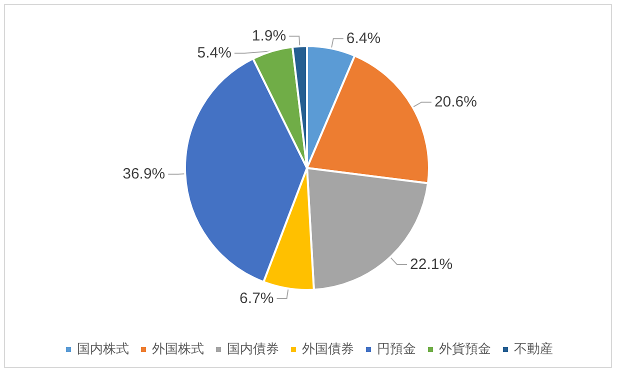 The width and height of the screenshot is (617, 373). I want to click on legend-label: 不動産, so click(533, 349).